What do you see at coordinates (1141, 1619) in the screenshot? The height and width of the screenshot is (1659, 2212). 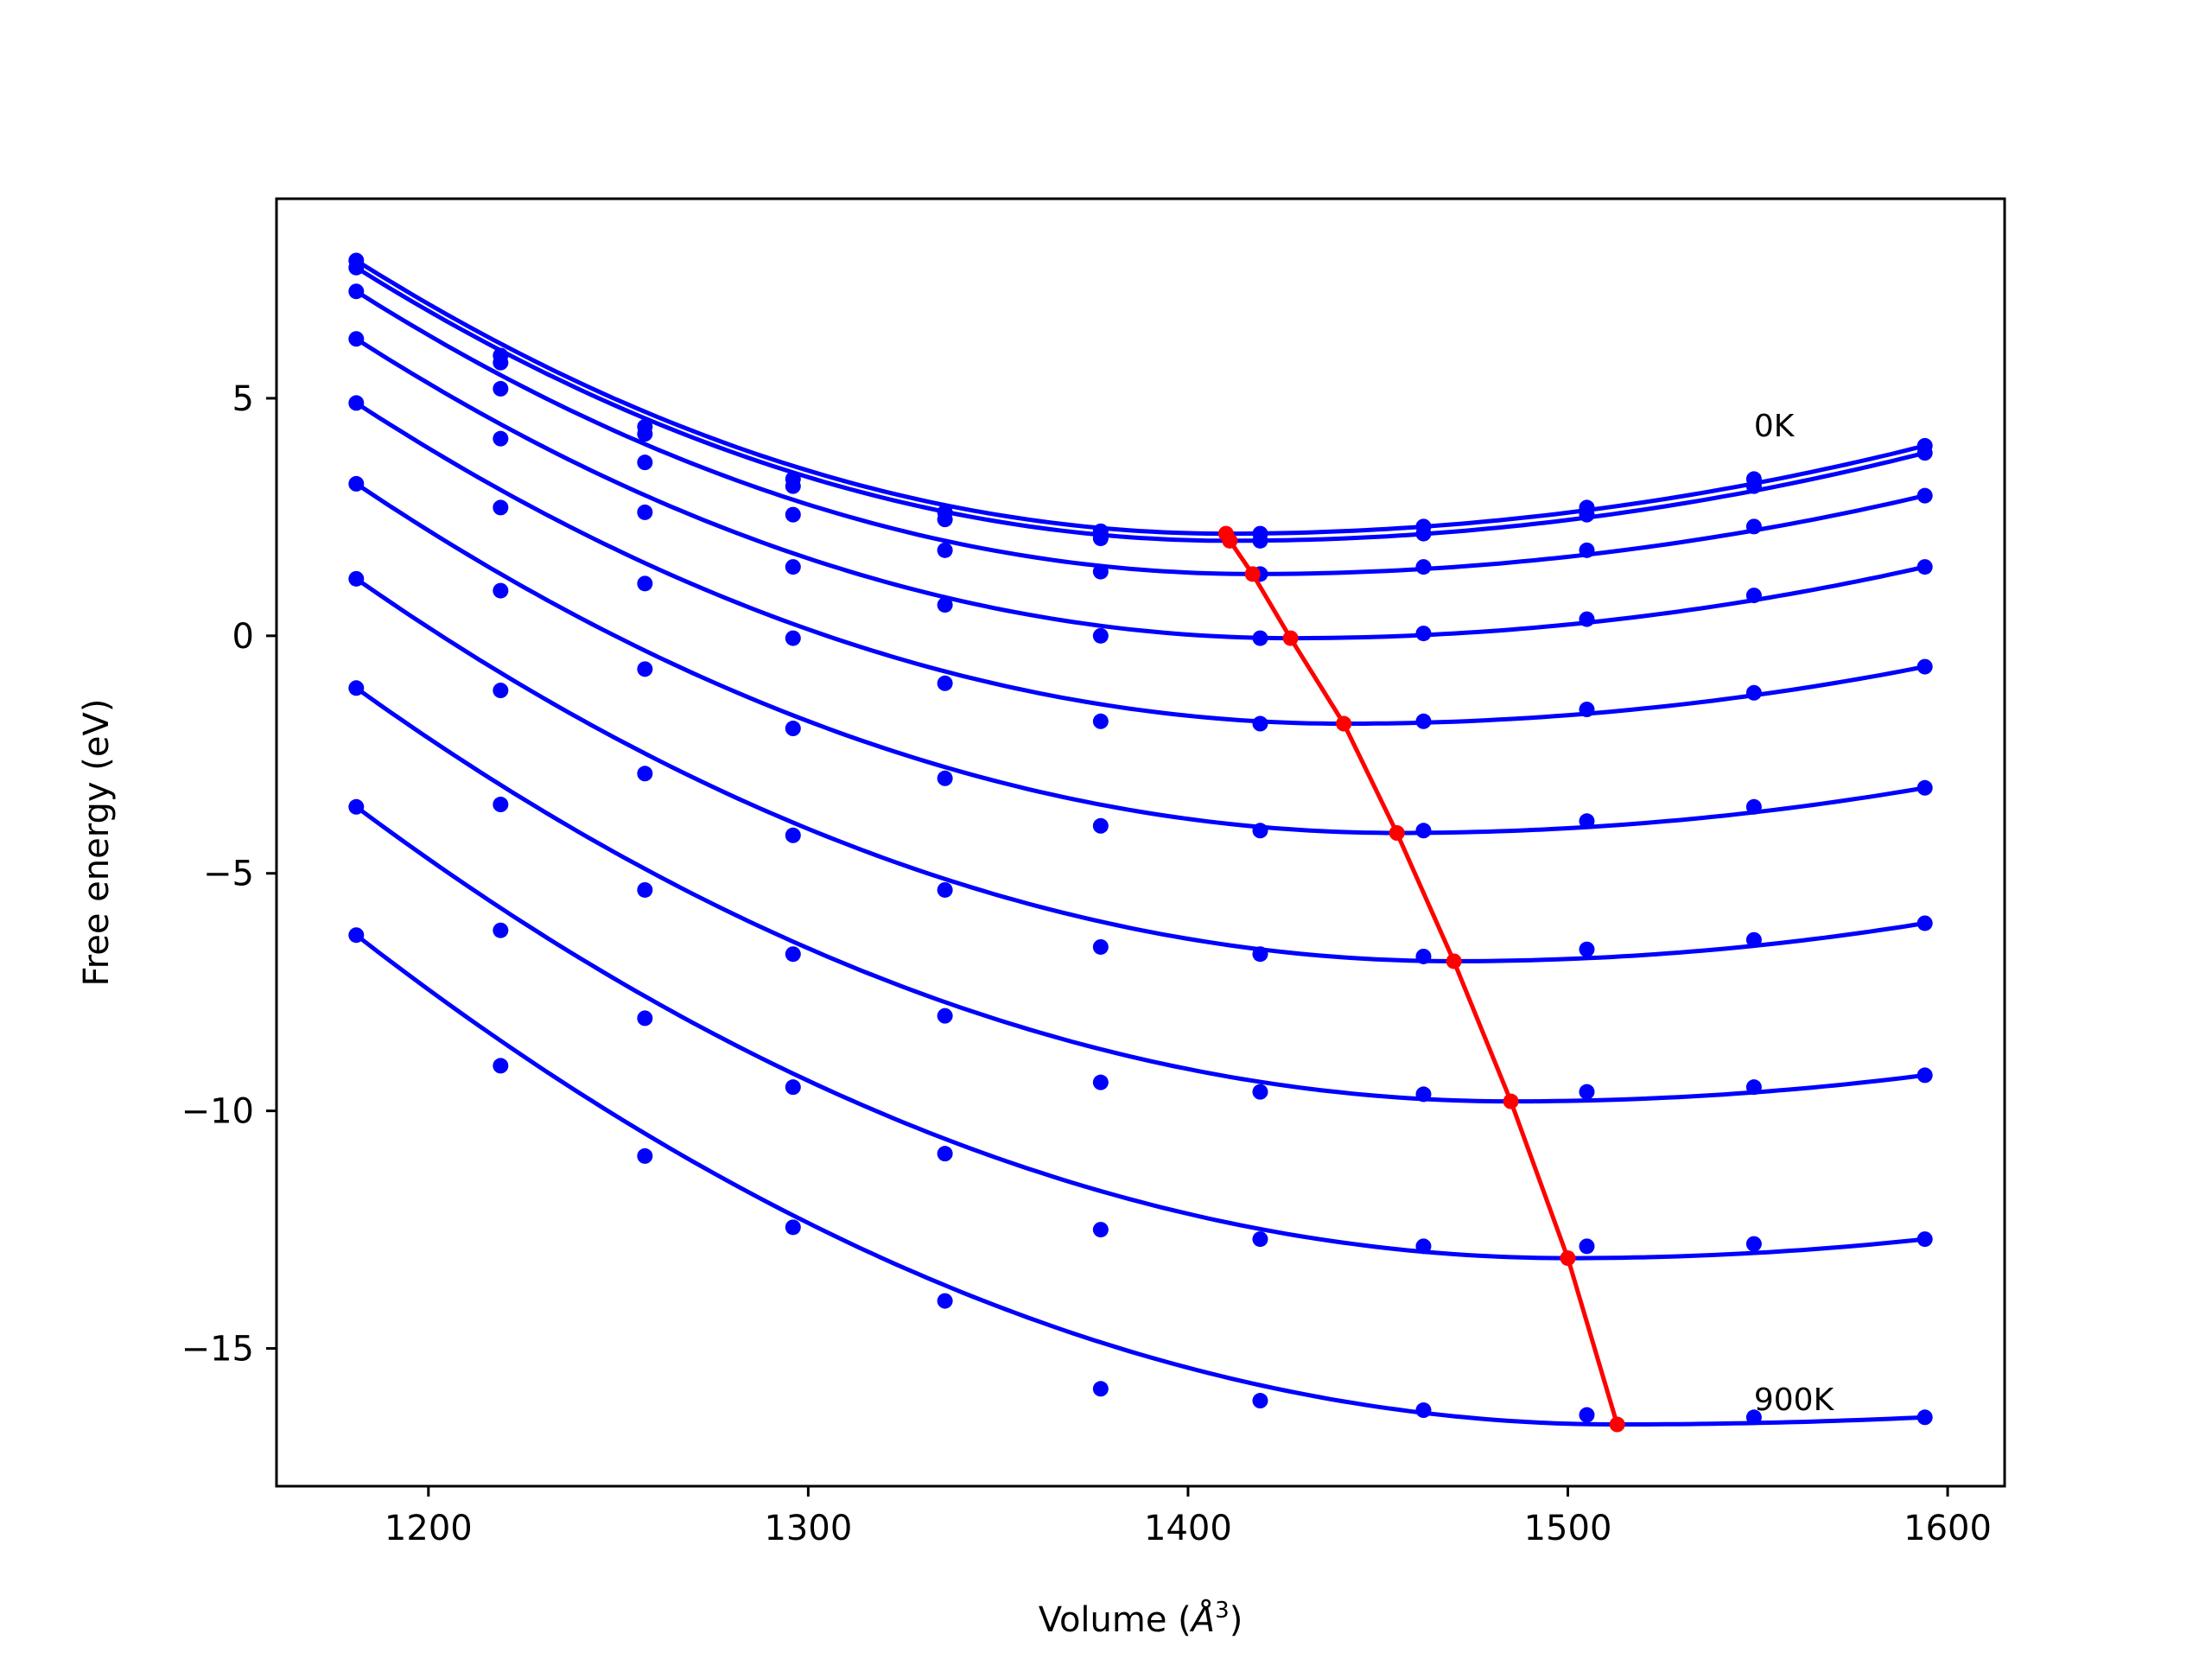 I see `x-axis-label: Volume (Å3)` at bounding box center [1141, 1619].